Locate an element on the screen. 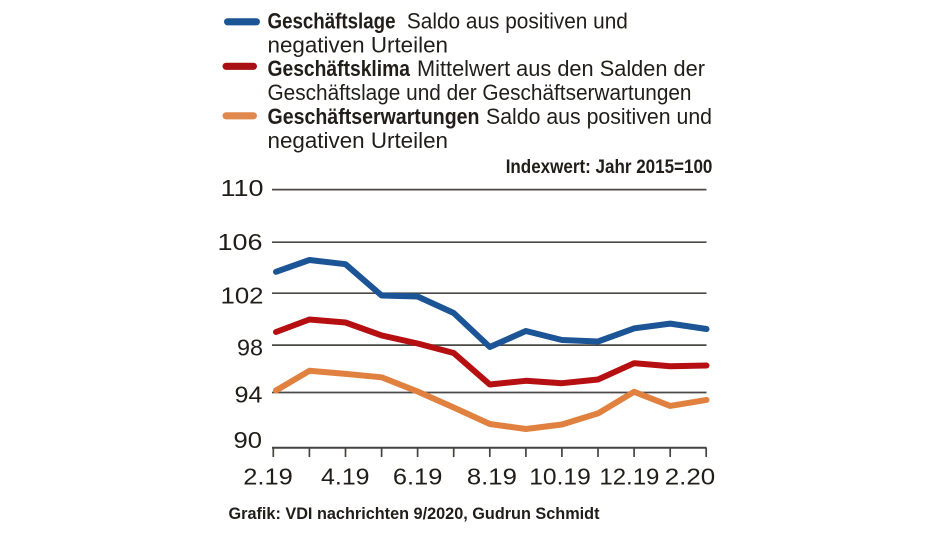  svg-text: 6.19 is located at coordinates (418, 477).